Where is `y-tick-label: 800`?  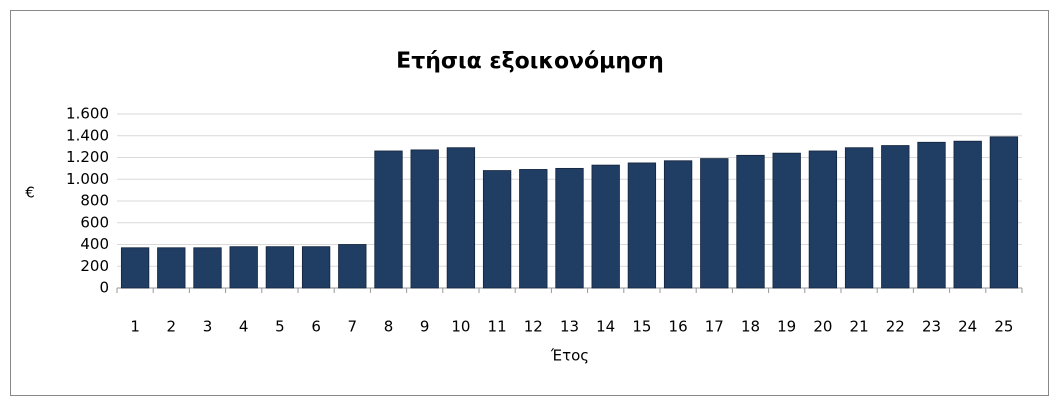
y-tick-label: 800 is located at coordinates (94, 201).